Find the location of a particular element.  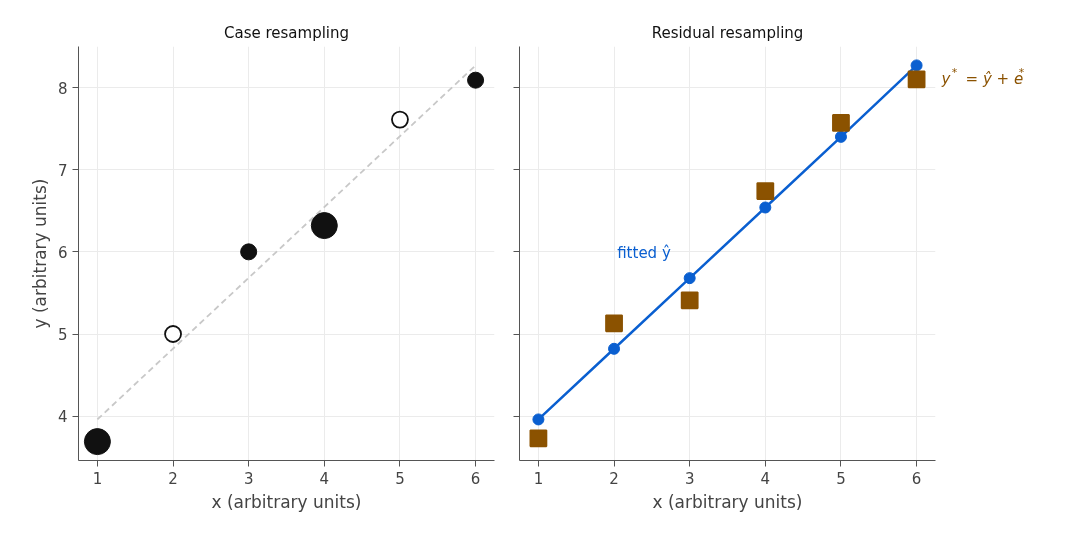

y-tick-label: 4 is located at coordinates (62, 417).